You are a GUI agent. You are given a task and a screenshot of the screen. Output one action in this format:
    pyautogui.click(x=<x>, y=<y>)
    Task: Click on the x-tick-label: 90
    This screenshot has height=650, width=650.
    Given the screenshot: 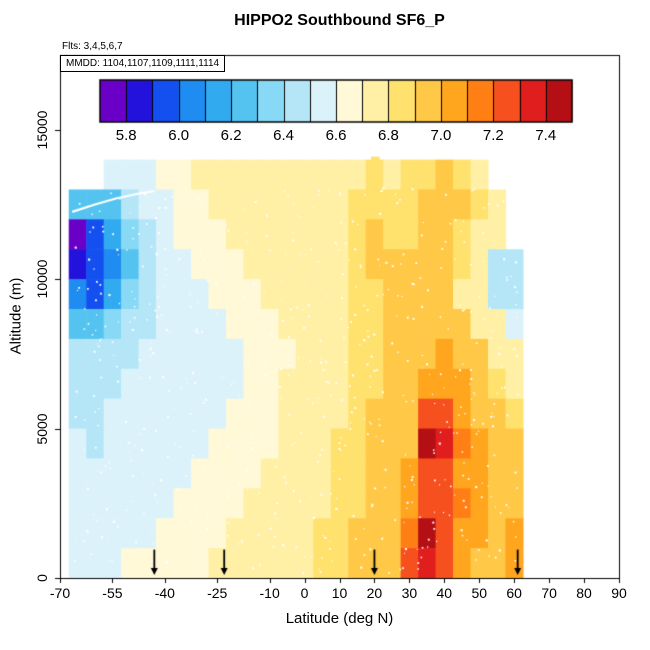 What is the action you would take?
    pyautogui.click(x=619, y=593)
    